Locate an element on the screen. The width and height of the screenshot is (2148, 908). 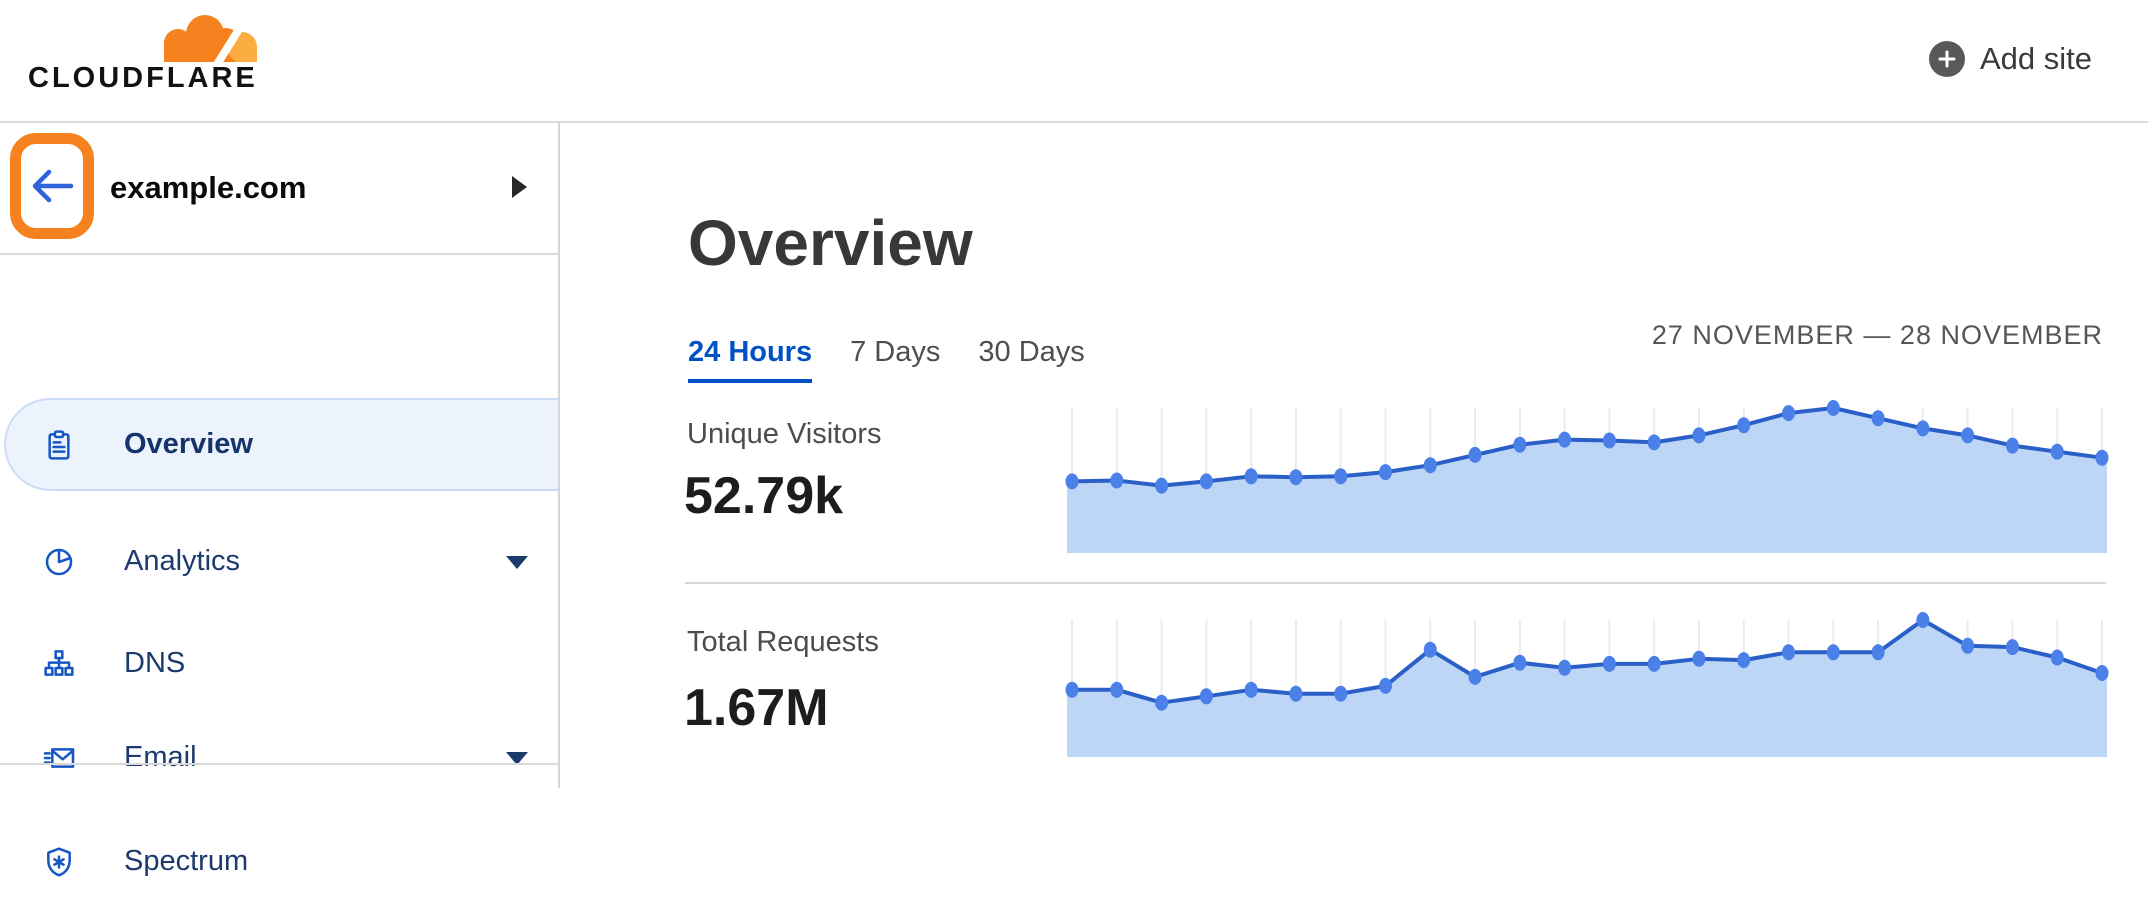
envelope-icon is located at coordinates (59, 758).